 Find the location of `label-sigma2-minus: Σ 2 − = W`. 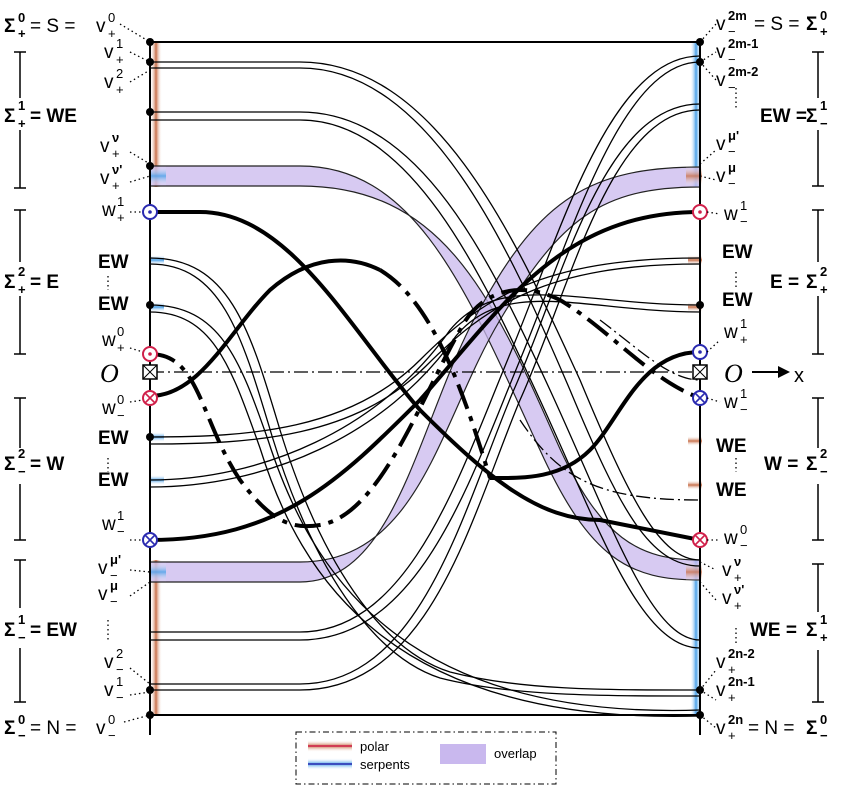

label-sigma2-minus: Σ 2 − = W is located at coordinates (34, 462).